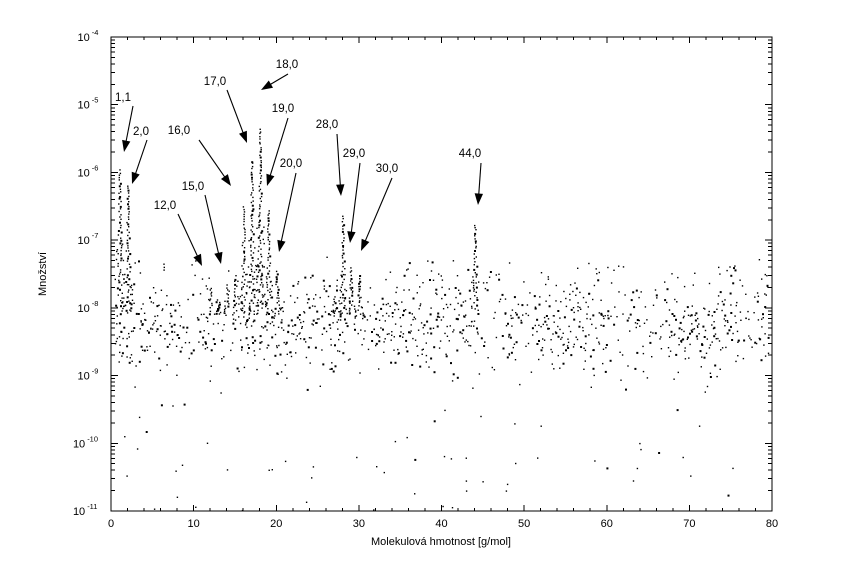 The width and height of the screenshot is (850, 572). I want to click on peak-annotation: 15,0, so click(202, 222).